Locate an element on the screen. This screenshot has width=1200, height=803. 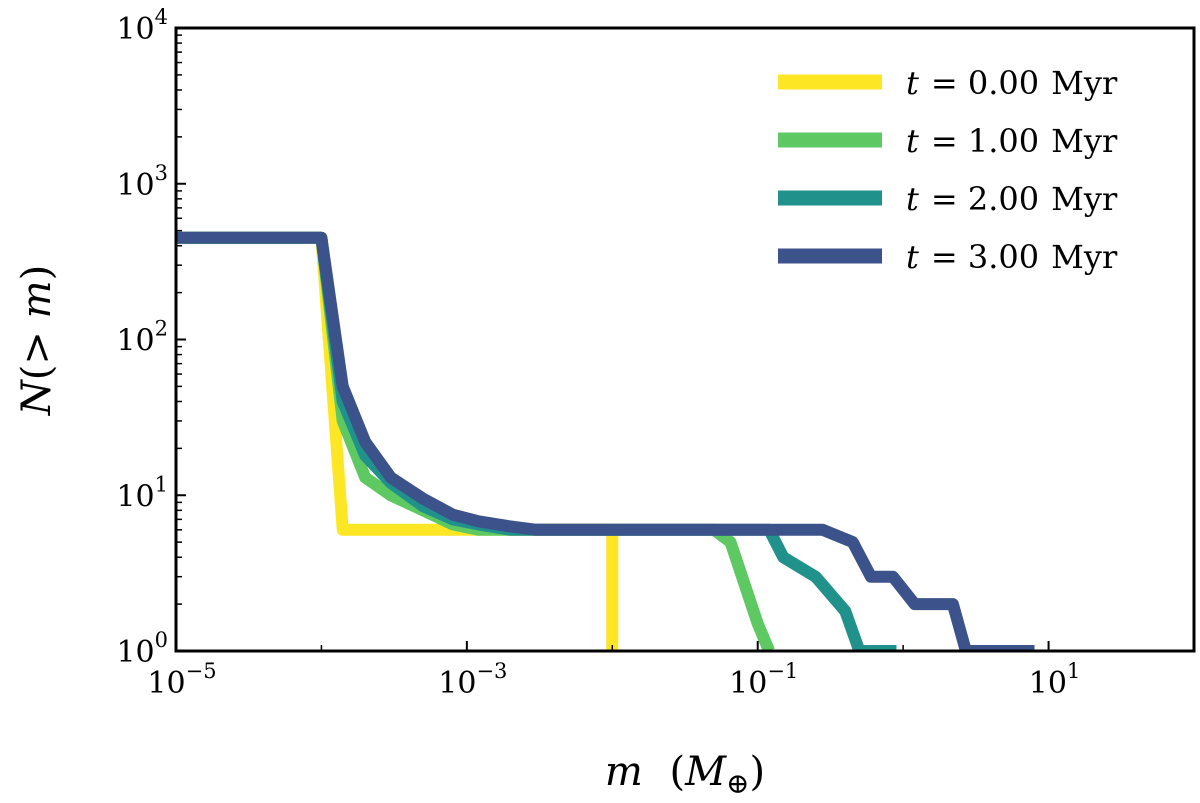
y-axis-label-var2: m is located at coordinates (37, 299).